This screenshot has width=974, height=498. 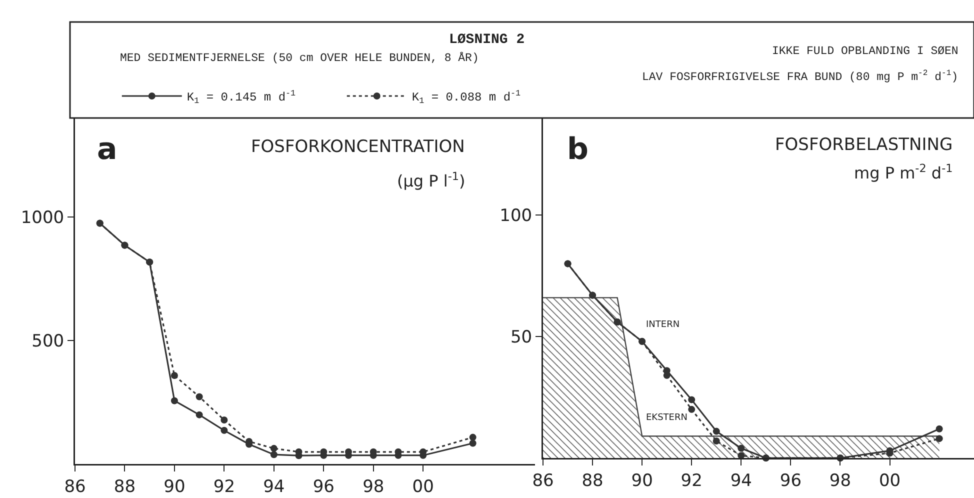 I want to click on text: MED SEDIMENTFJERNELSE (50 cm OVER HELE BUNDEN, 8 ÅR), so click(x=299, y=58).